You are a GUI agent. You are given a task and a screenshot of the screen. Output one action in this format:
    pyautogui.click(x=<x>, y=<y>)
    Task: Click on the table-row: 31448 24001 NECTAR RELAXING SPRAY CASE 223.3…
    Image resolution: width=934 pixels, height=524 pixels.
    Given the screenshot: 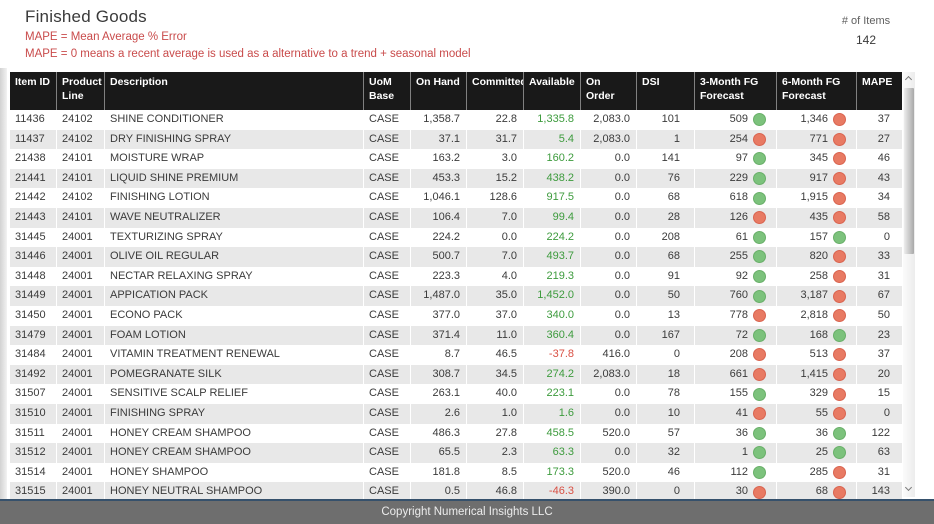 What is the action you would take?
    pyautogui.click(x=456, y=276)
    